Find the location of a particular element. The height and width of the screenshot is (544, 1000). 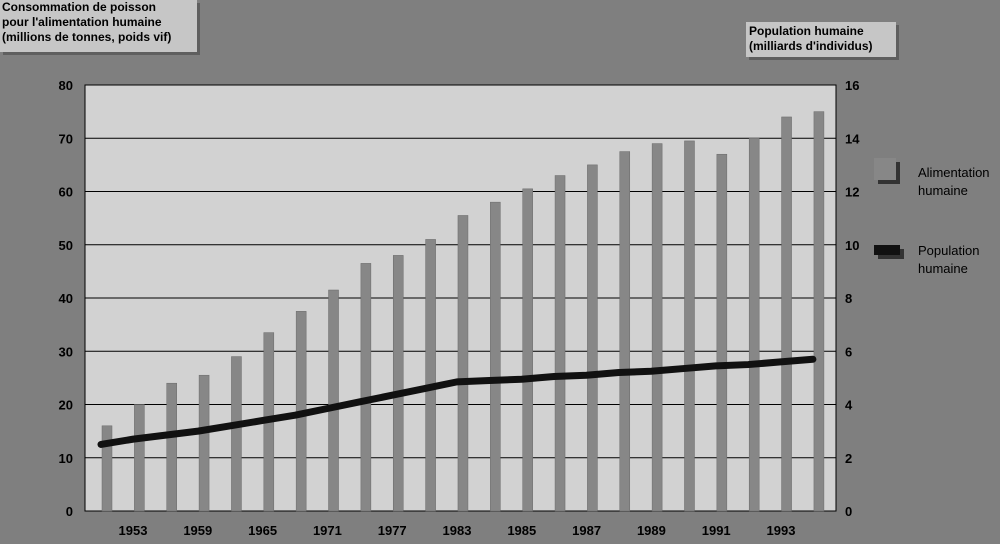

left-tick-label: 20 is located at coordinates (66, 405).